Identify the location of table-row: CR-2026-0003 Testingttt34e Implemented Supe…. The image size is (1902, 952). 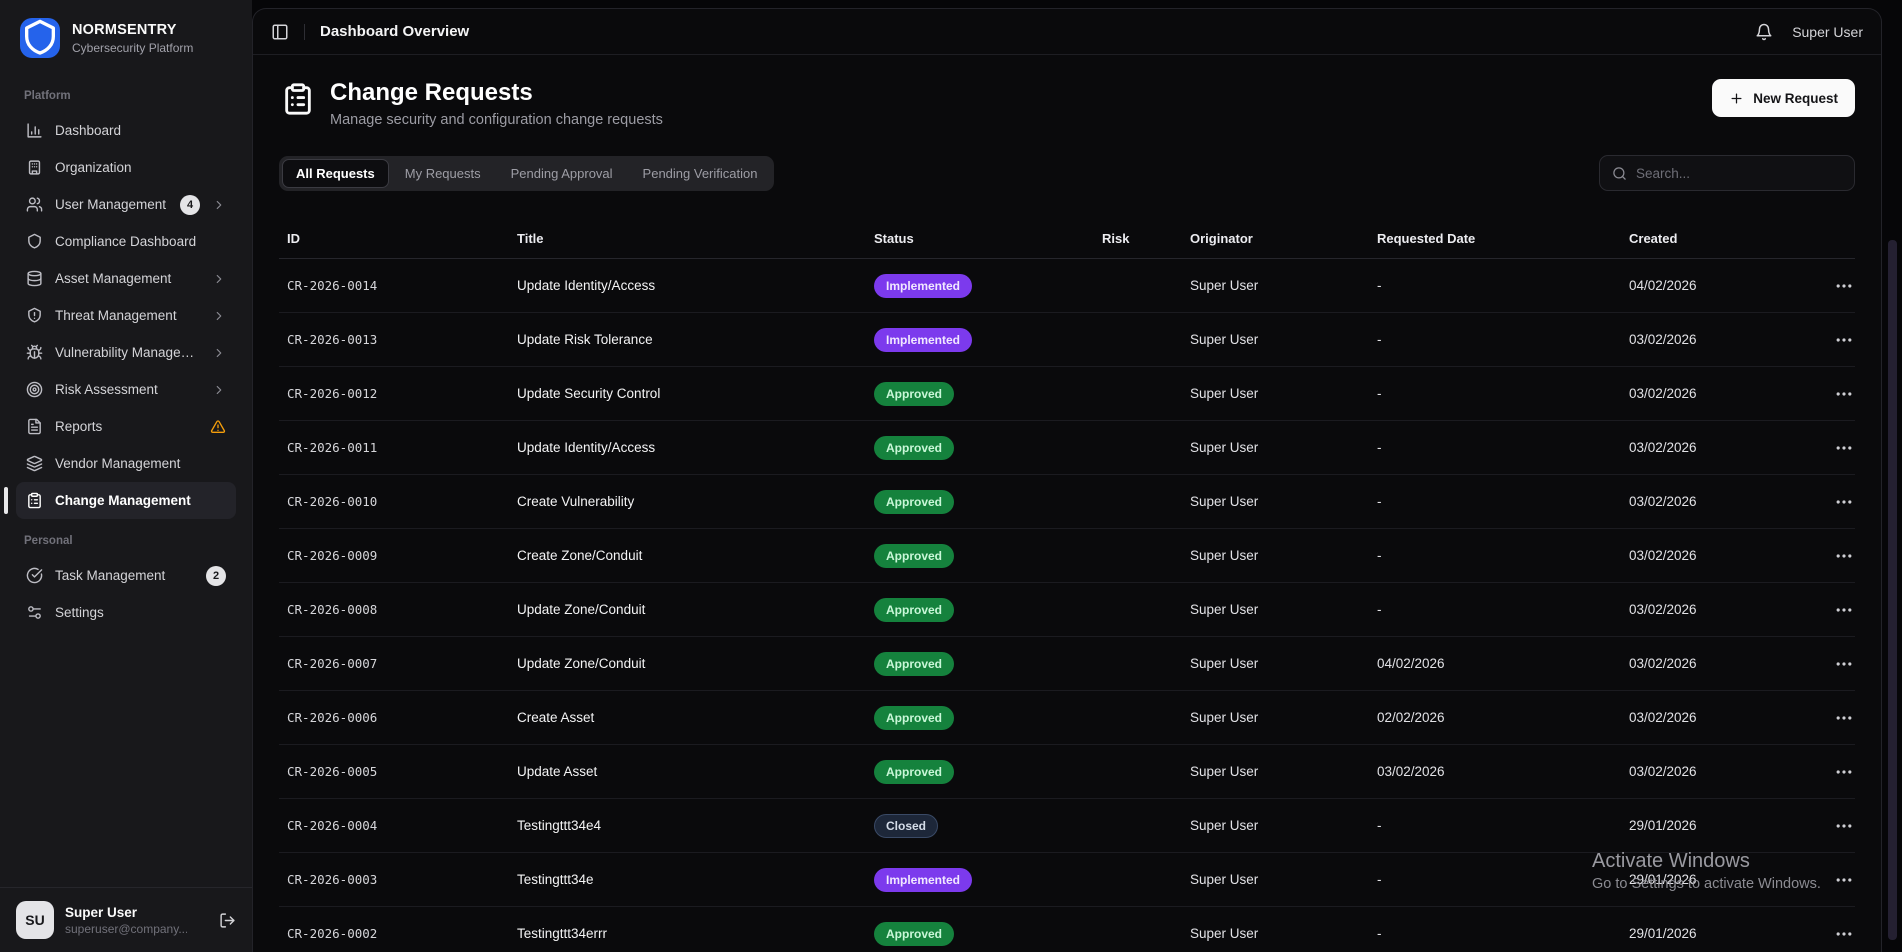
(1067, 880).